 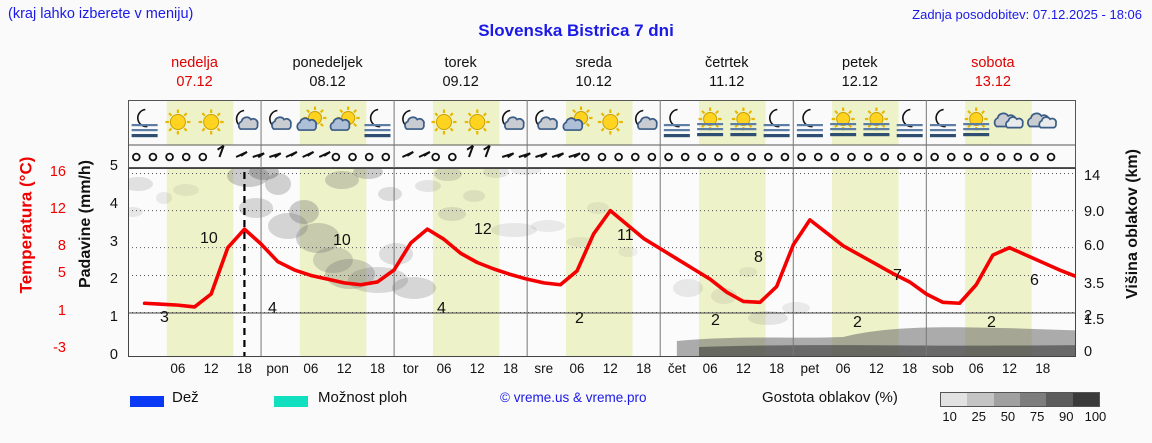 What do you see at coordinates (483, 229) in the screenshot?
I see `temperature-value-label: 12` at bounding box center [483, 229].